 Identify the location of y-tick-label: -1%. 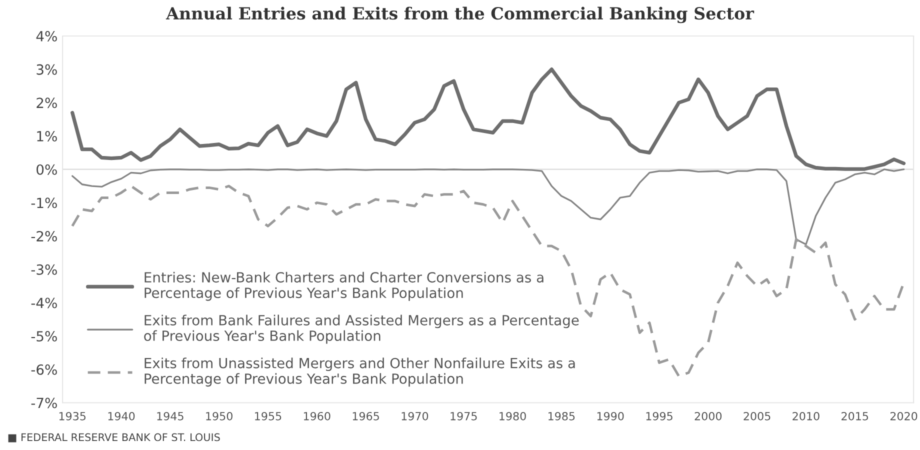
(44, 203).